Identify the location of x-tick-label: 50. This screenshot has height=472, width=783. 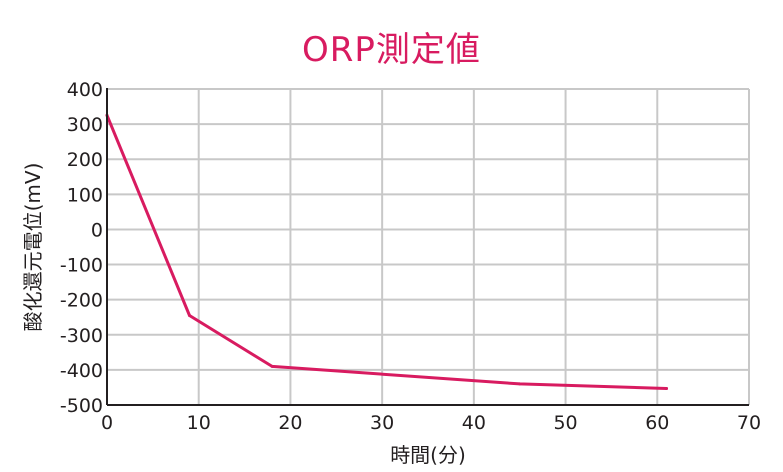
(565, 423).